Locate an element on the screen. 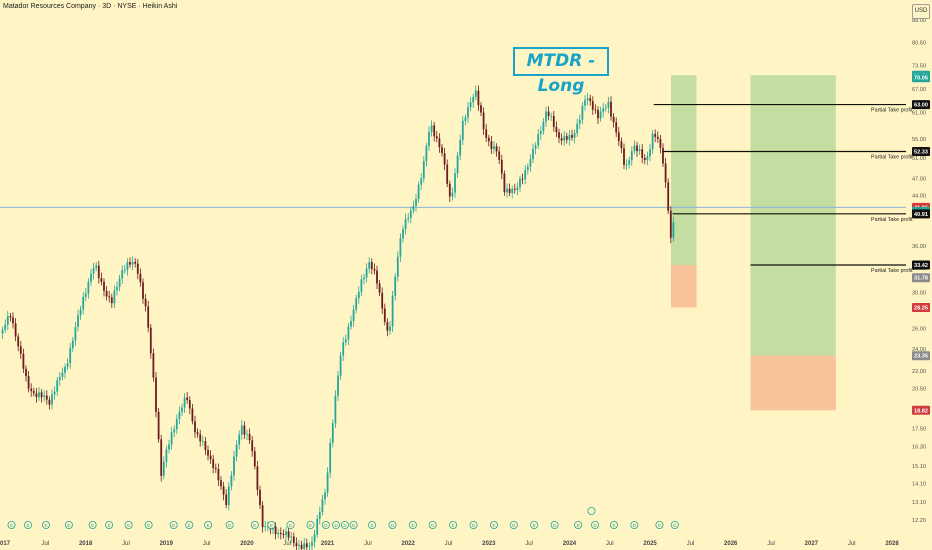  y-tick-label: 17.50 is located at coordinates (919, 430).